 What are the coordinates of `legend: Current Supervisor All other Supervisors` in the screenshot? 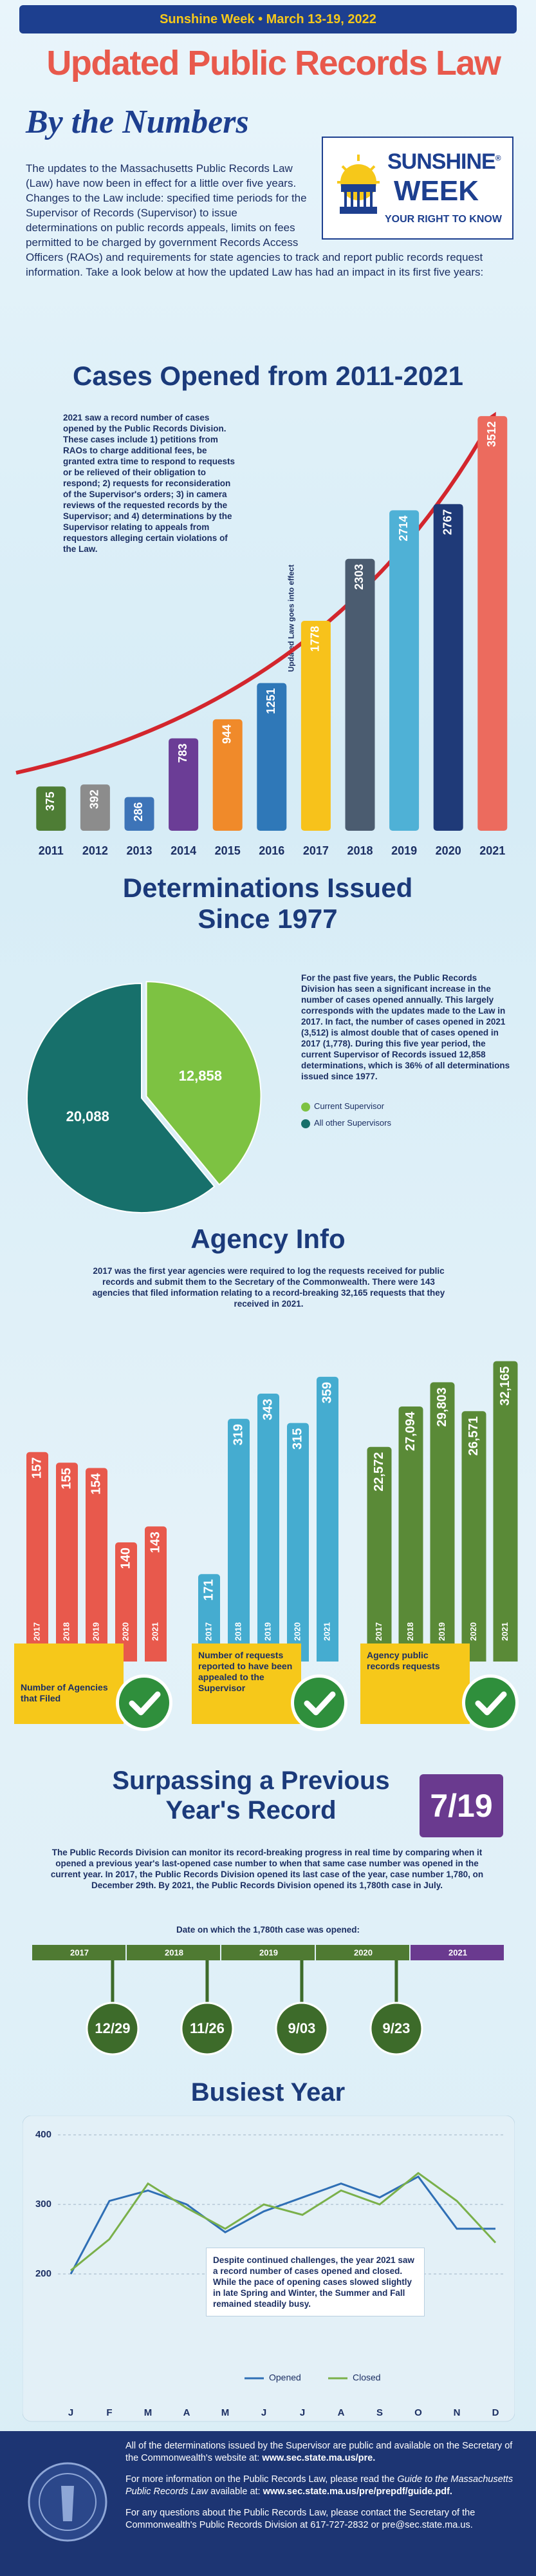 It's located at (346, 1115).